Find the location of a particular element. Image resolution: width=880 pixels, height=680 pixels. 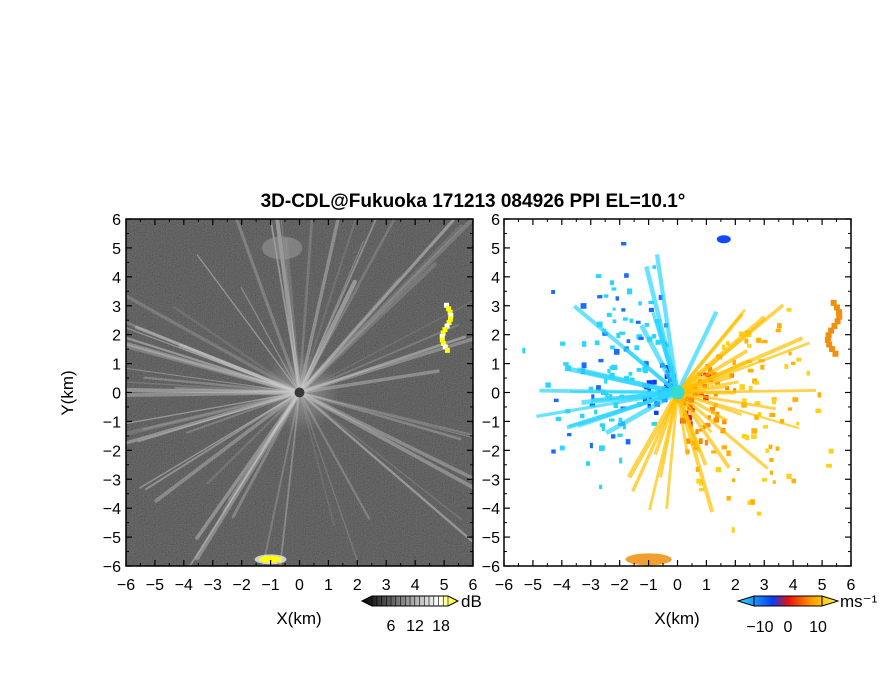

strong-echo-south is located at coordinates (271, 559).